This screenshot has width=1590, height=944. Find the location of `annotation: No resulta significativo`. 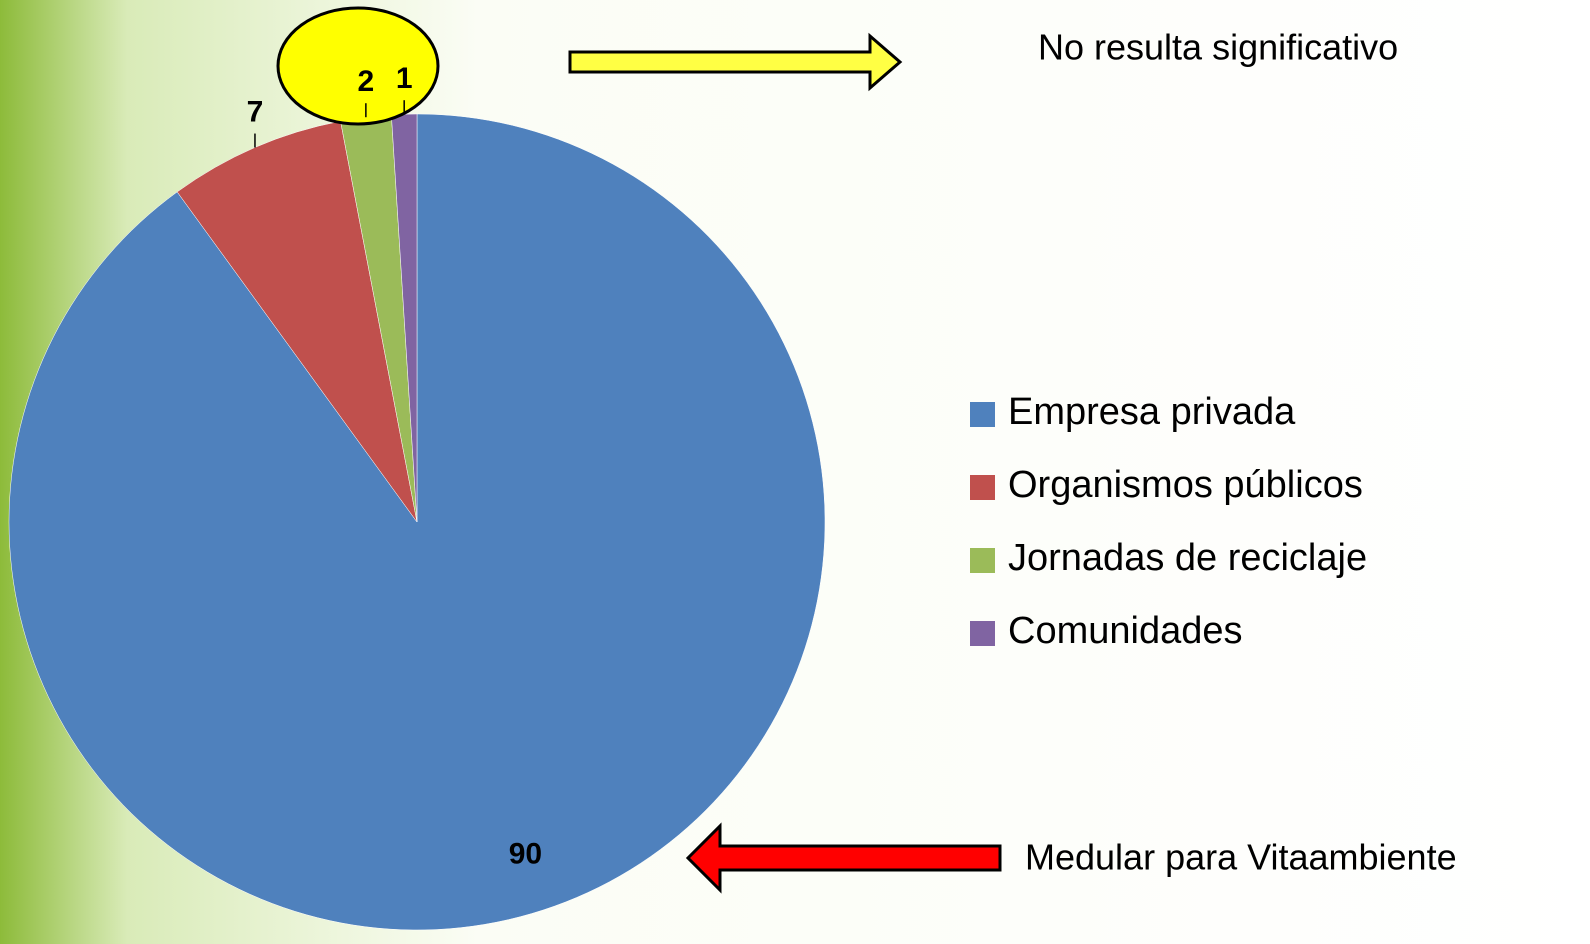

annotation: No resulta significativo is located at coordinates (1218, 47).